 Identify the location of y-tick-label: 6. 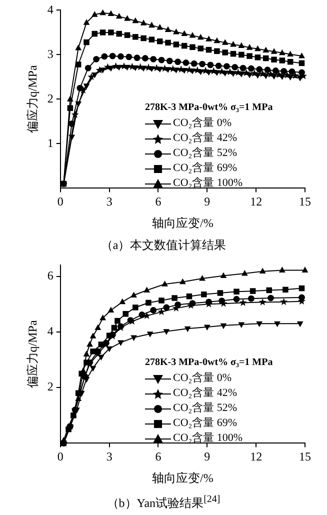
(50, 275).